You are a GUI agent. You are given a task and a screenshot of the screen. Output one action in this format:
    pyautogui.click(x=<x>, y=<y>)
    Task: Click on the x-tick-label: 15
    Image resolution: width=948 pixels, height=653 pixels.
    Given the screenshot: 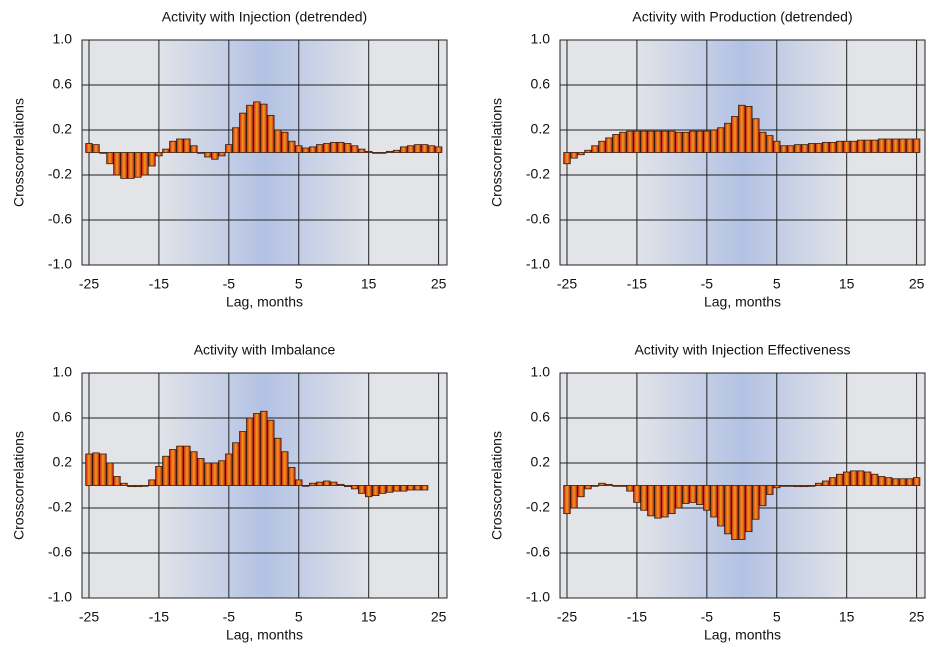 What is the action you would take?
    pyautogui.click(x=369, y=284)
    